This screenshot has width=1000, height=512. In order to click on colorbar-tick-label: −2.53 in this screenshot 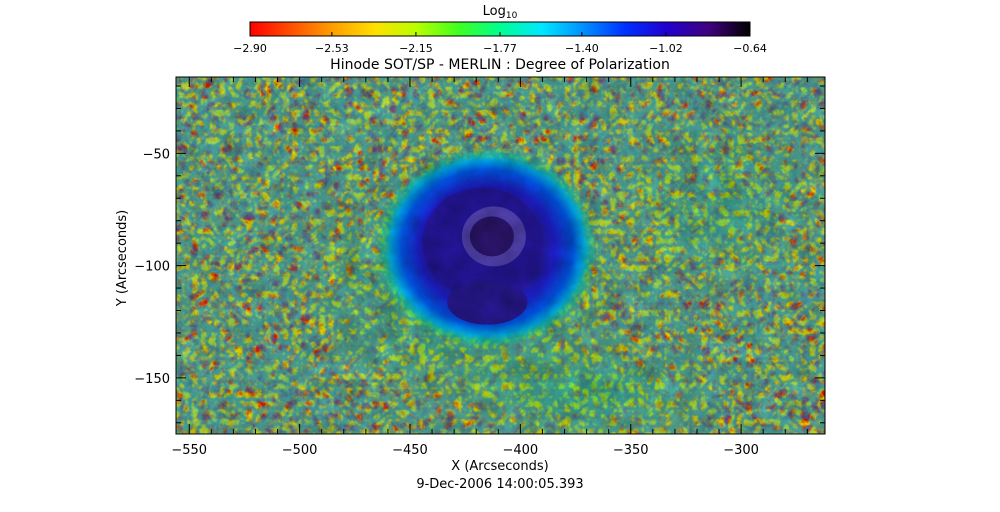, I will do `click(332, 48)`.